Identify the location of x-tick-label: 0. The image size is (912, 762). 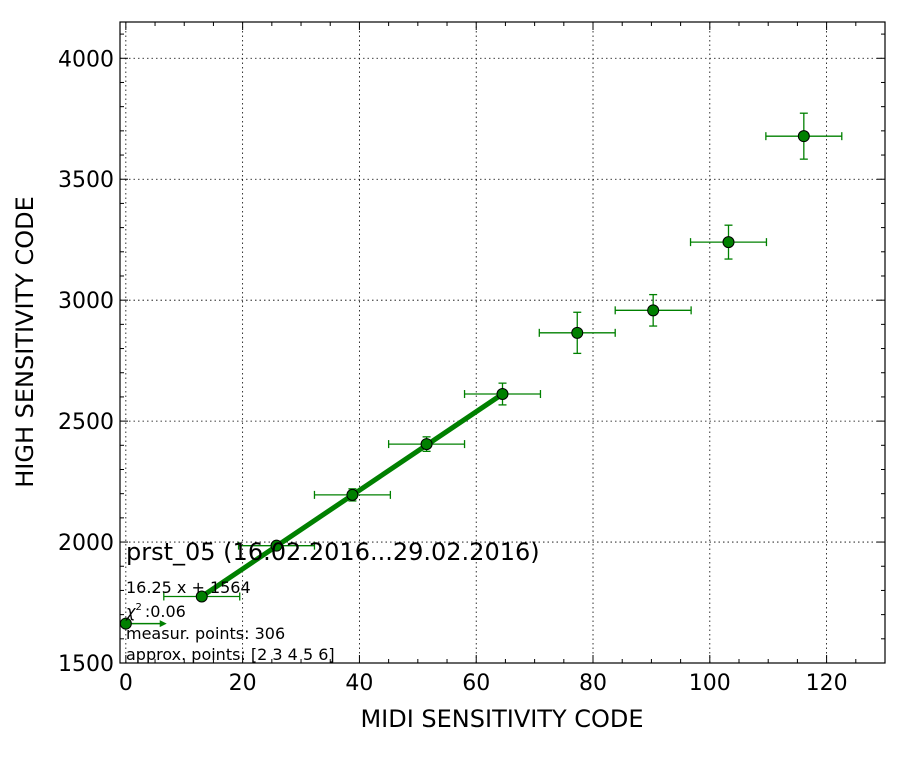
(126, 683).